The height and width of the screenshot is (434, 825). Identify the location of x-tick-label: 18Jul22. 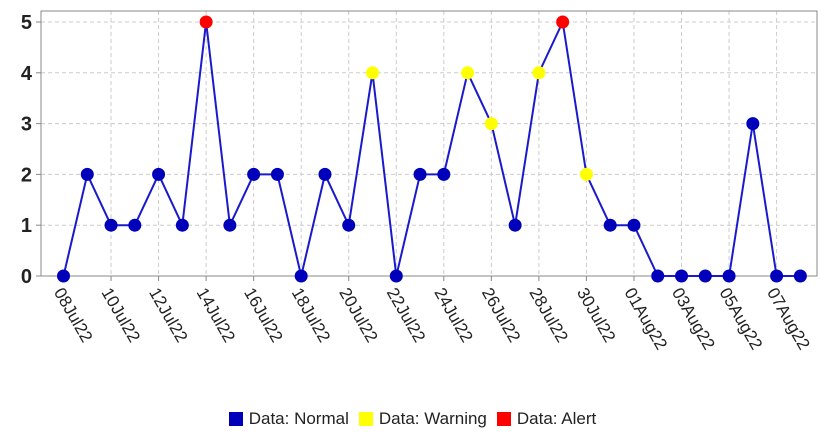
(311, 315).